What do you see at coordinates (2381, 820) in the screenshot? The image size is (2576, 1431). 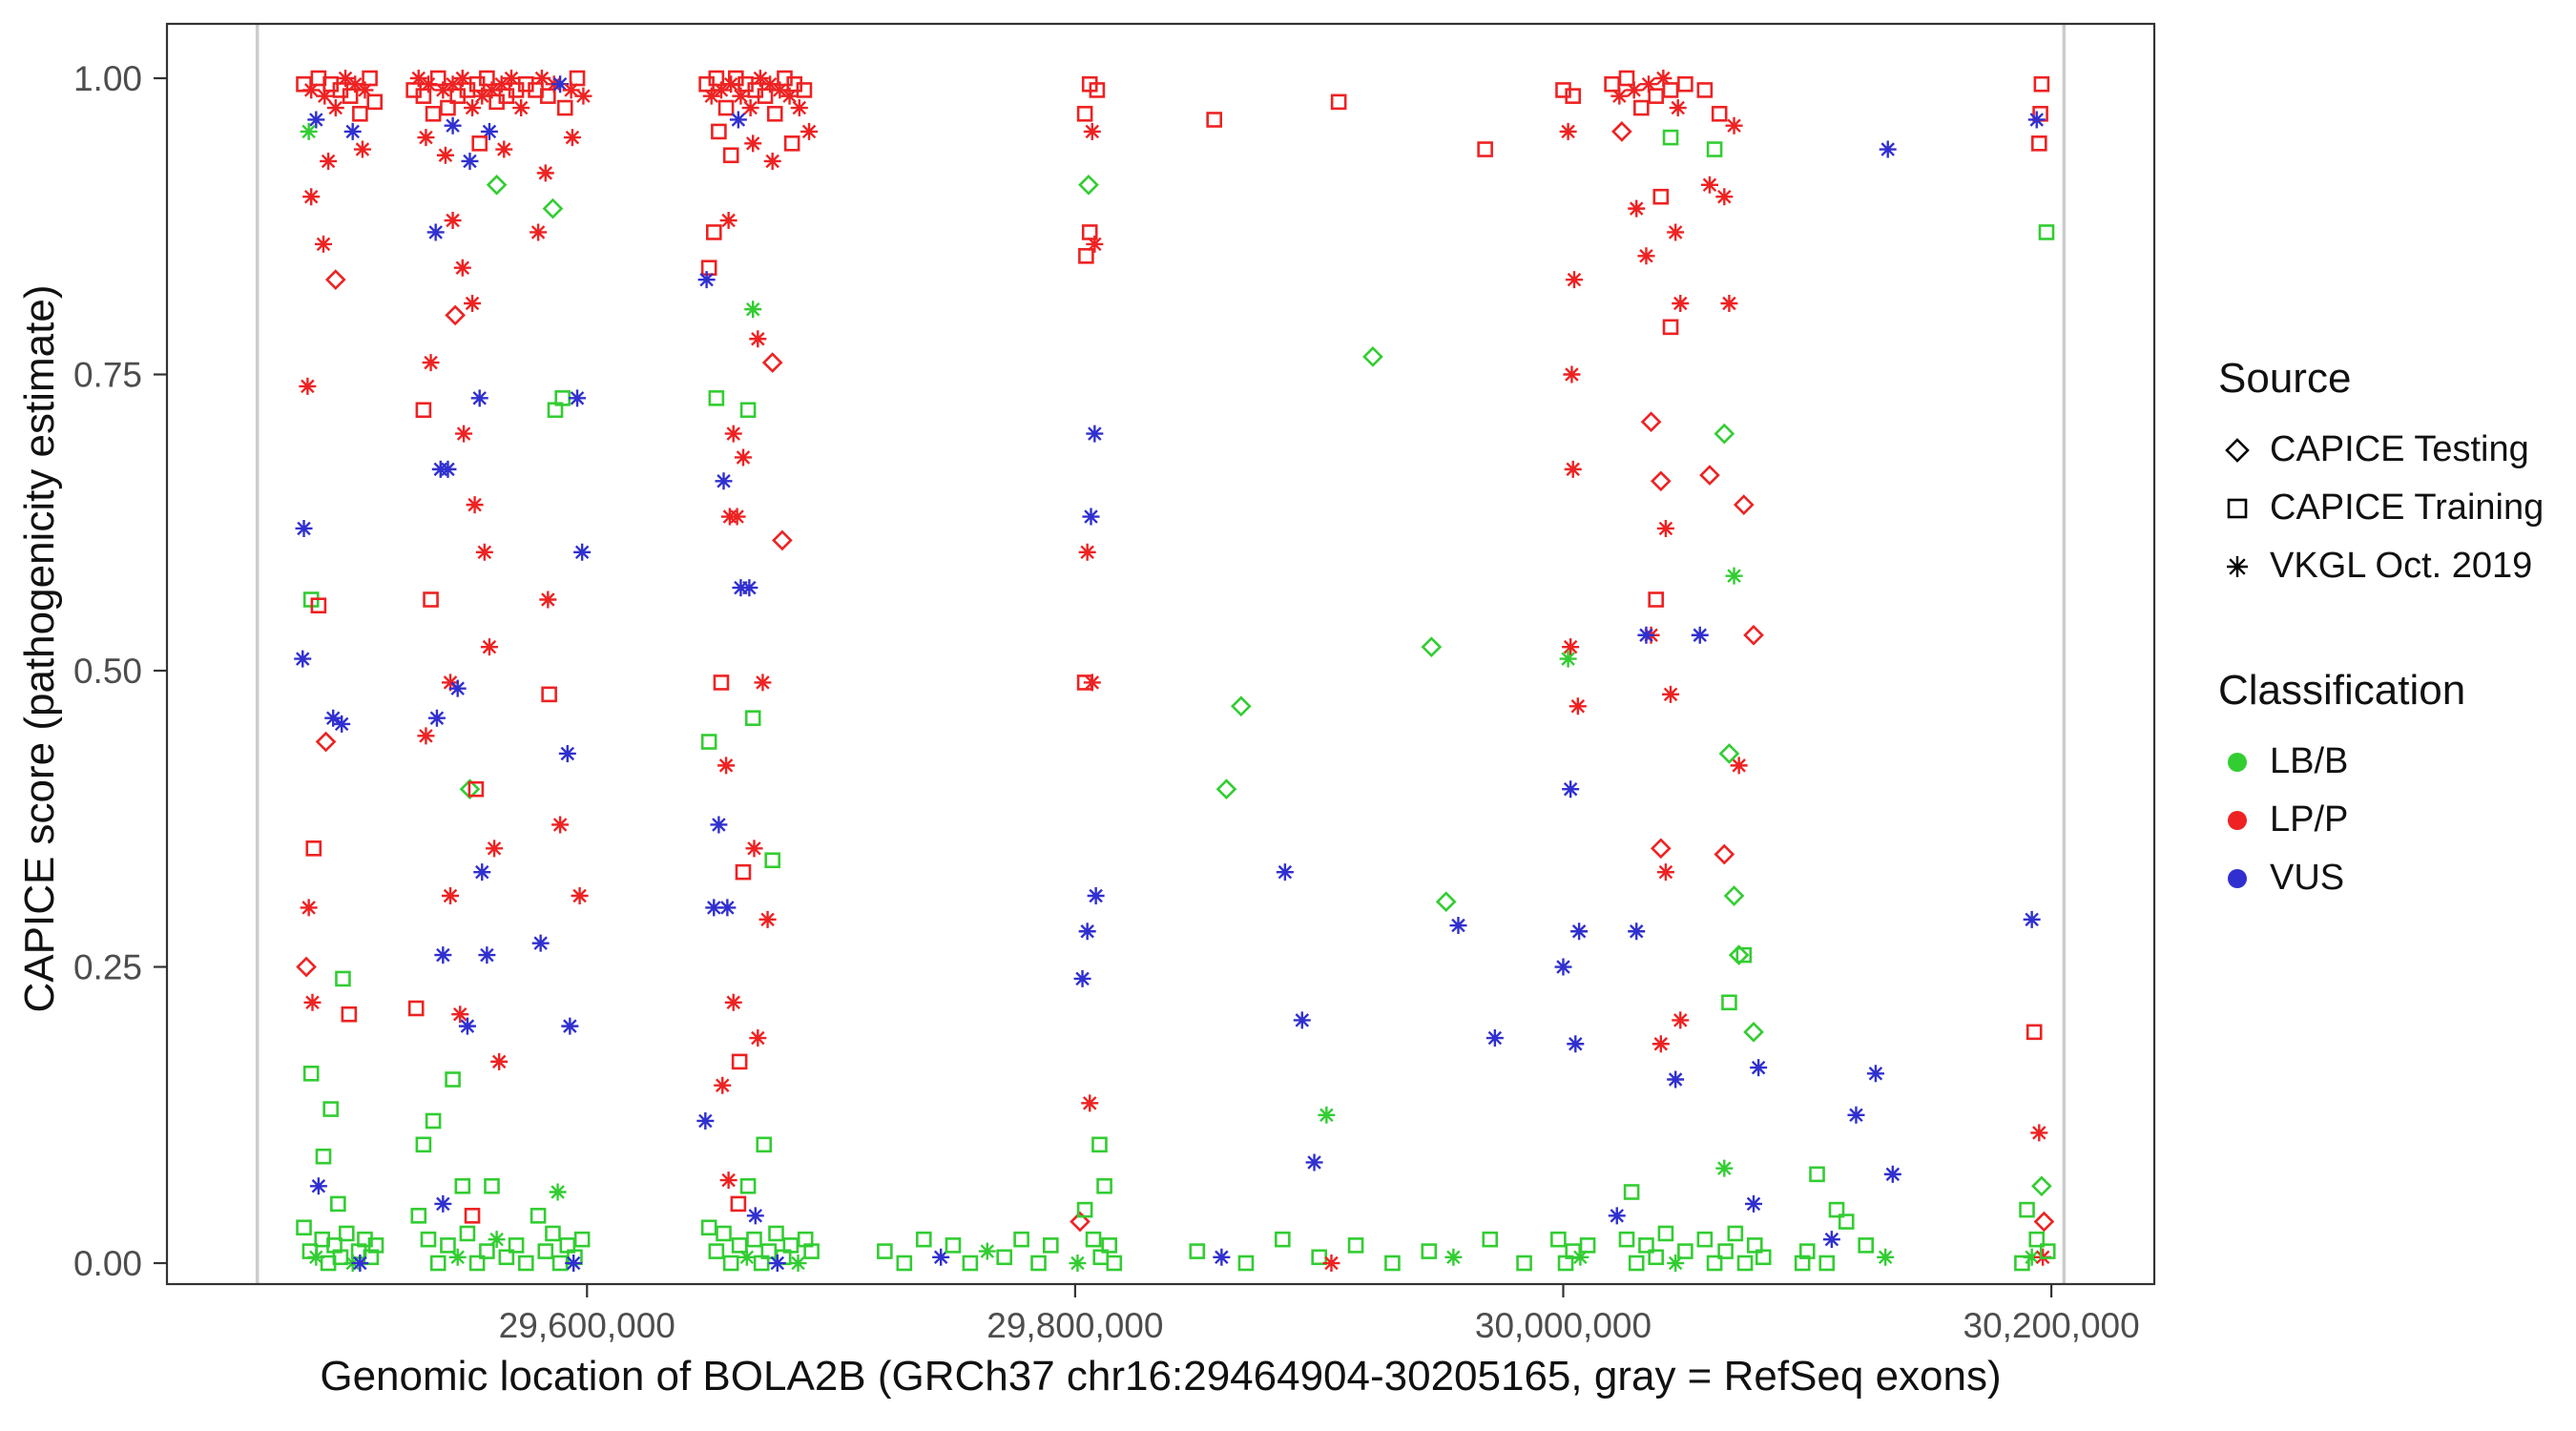 I see `legend-item-lpp: LP/P` at bounding box center [2381, 820].